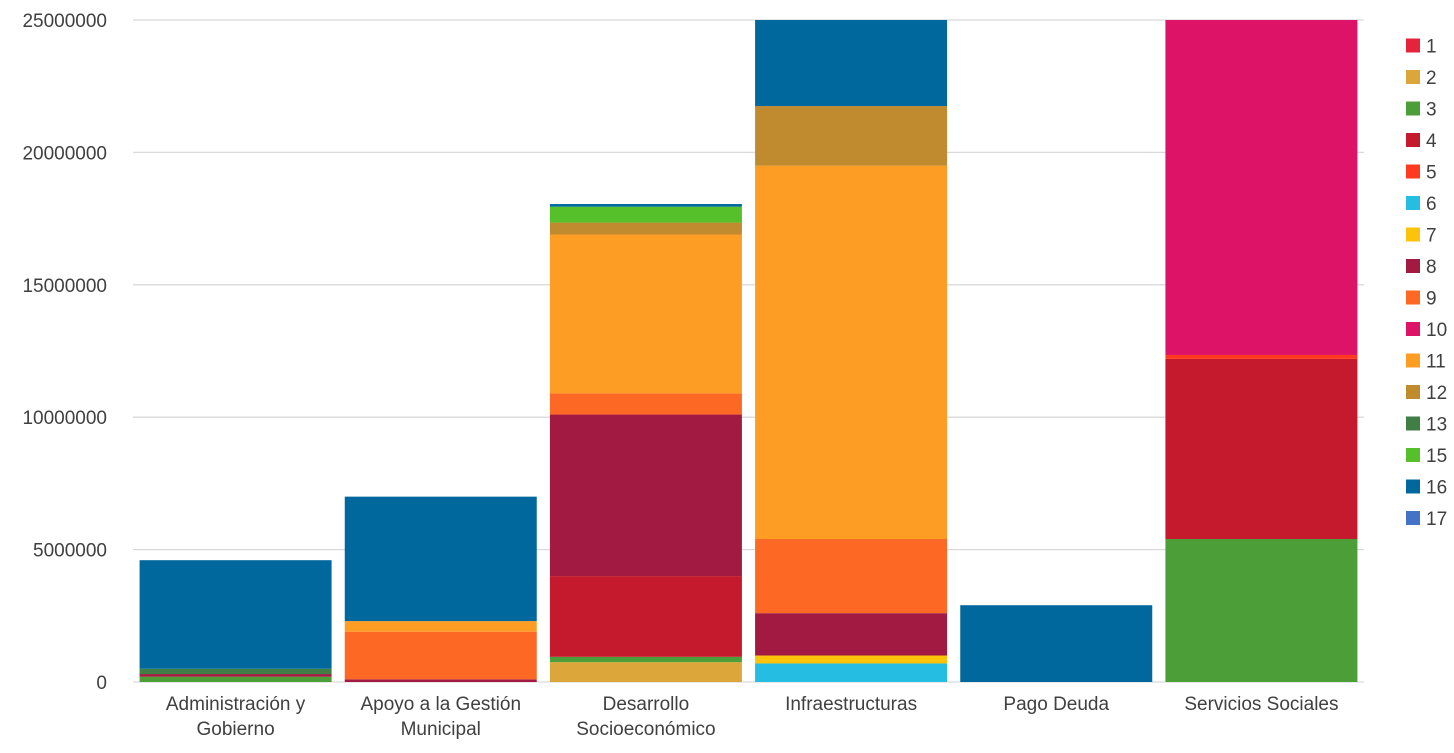  Describe the element at coordinates (1436, 362) in the screenshot. I see `legend-label-11: 11` at that location.